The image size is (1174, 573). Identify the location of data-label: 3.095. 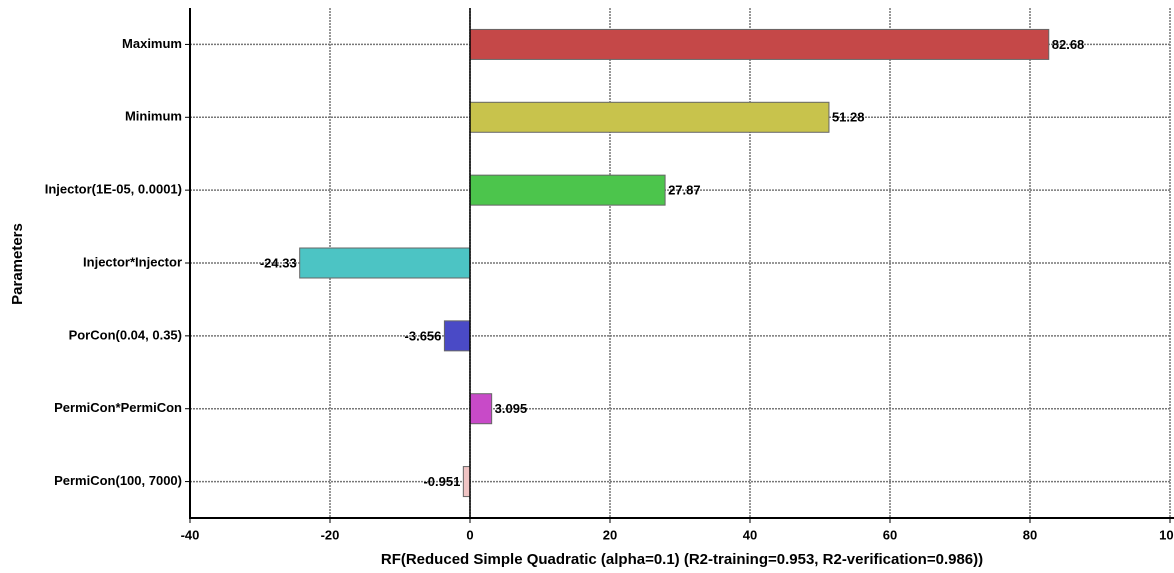
(511, 408).